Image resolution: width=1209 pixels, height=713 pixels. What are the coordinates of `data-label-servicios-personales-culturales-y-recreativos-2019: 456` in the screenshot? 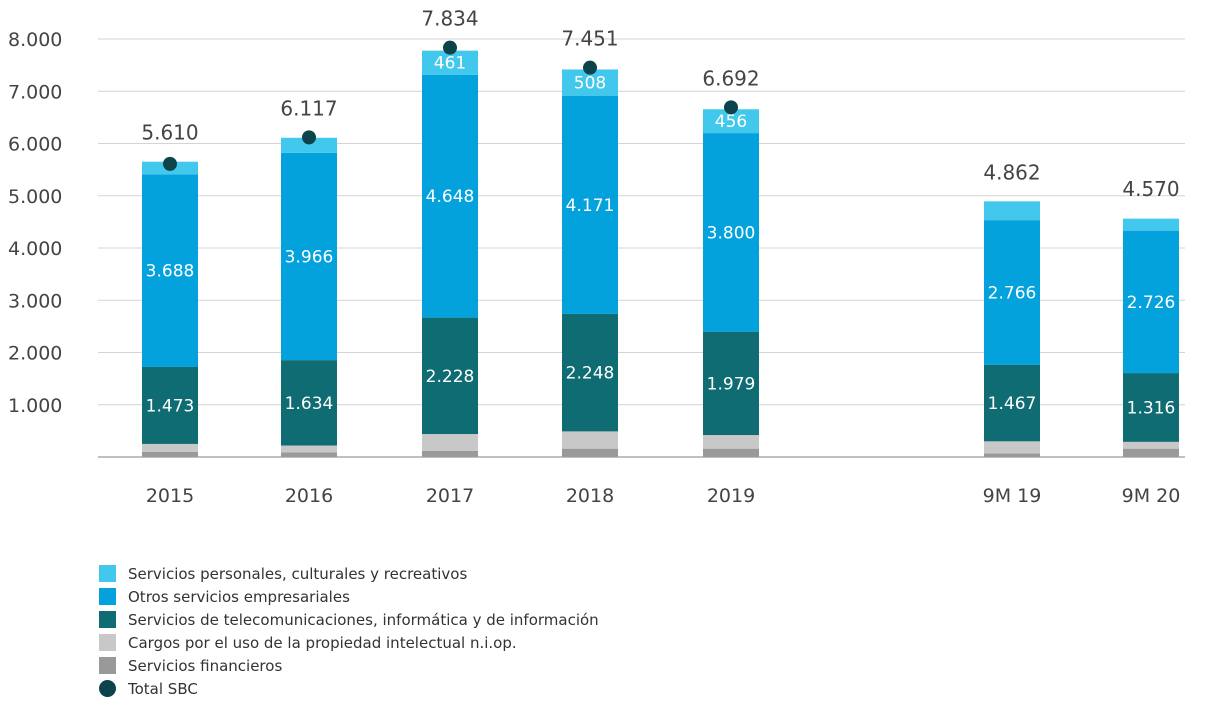 It's located at (731, 122).